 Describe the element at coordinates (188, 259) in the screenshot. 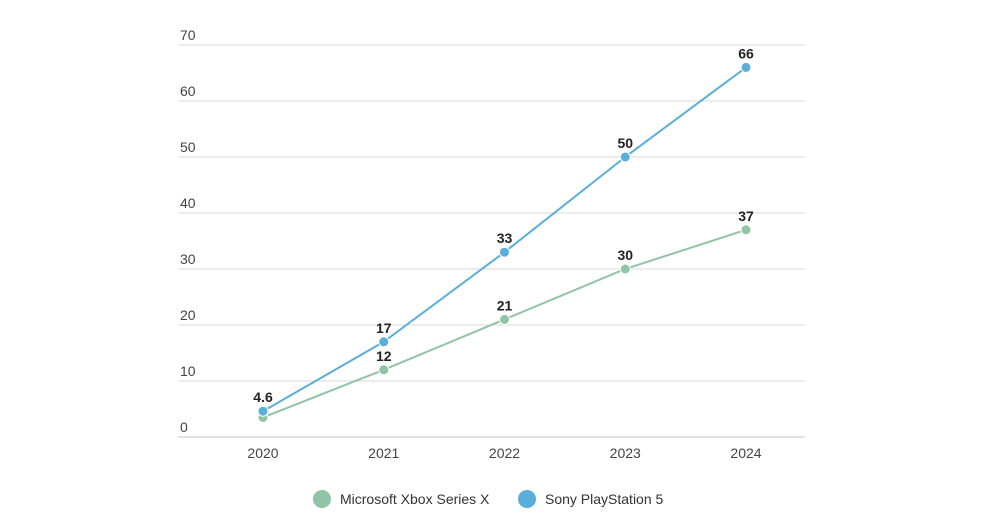

I see `y-tick-label: 30` at that location.